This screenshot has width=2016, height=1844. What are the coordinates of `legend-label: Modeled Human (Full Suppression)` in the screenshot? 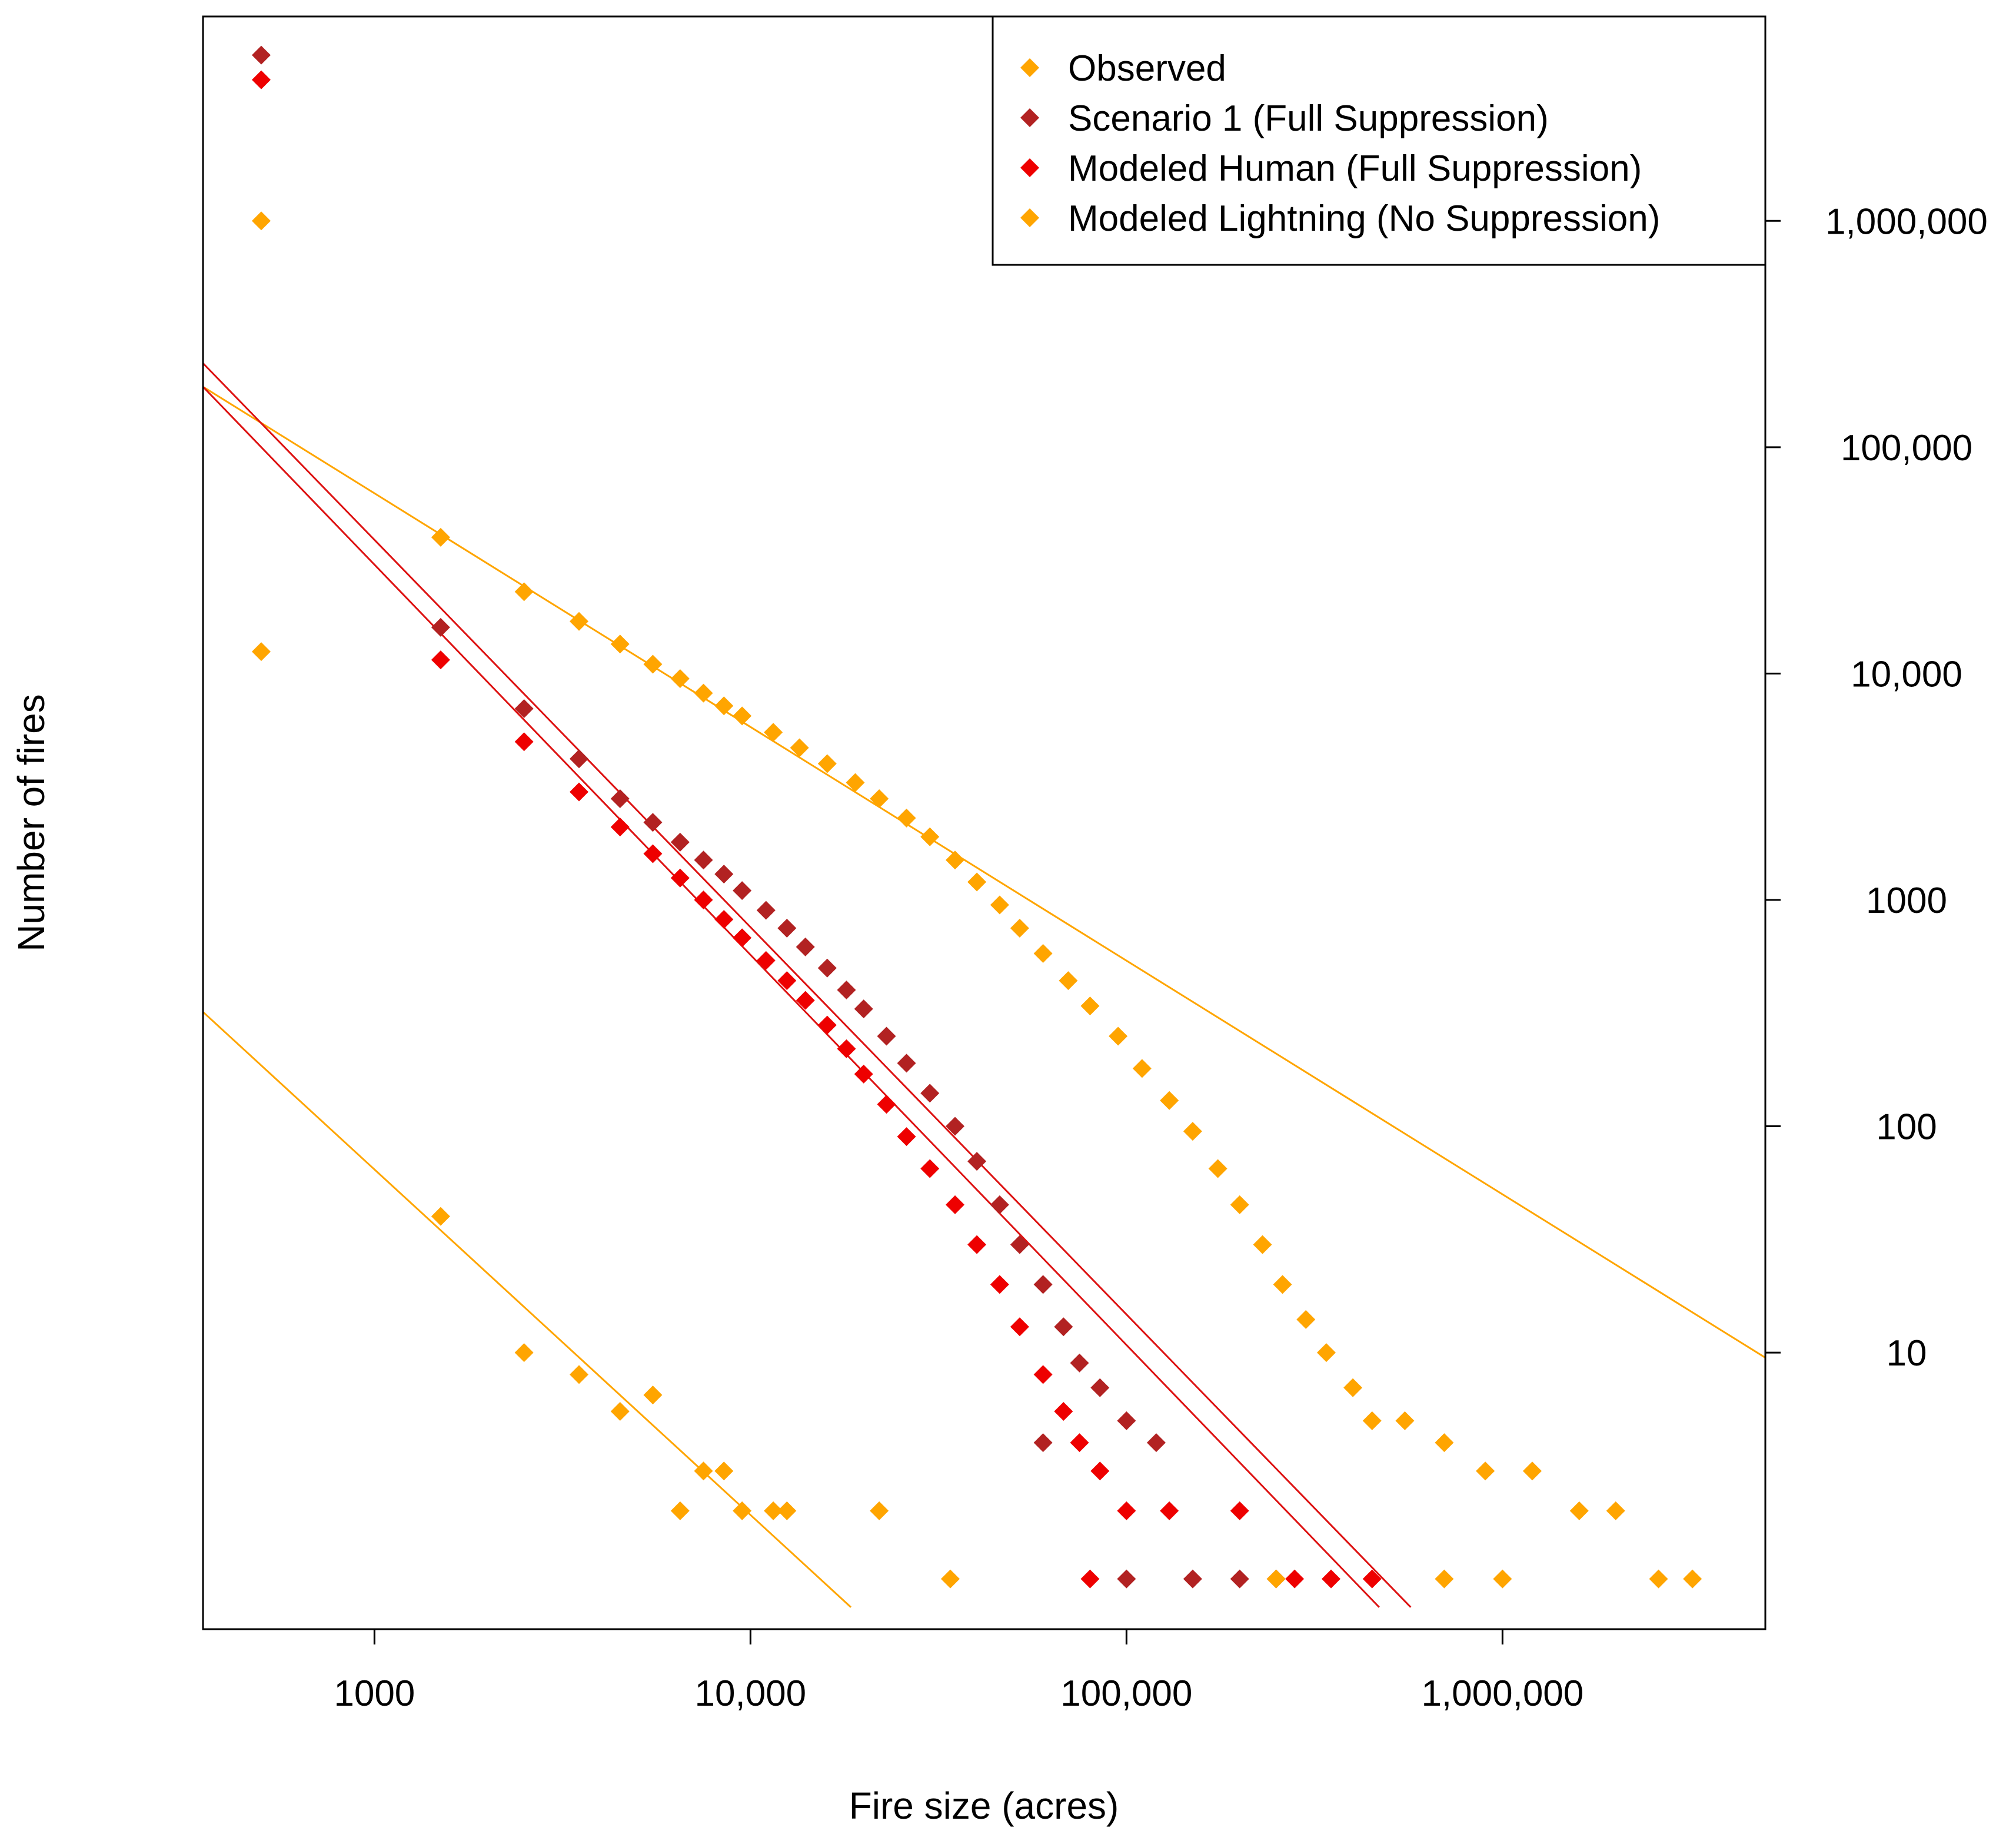 It's located at (1355, 168).